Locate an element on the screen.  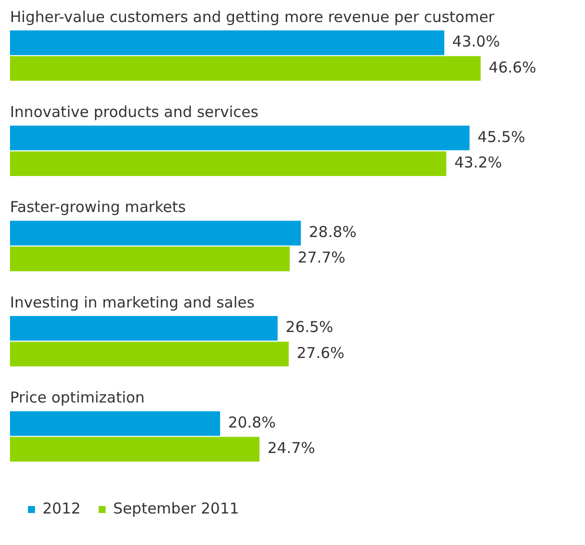
y-tick-label: Investing in marketing and sales is located at coordinates (132, 302).